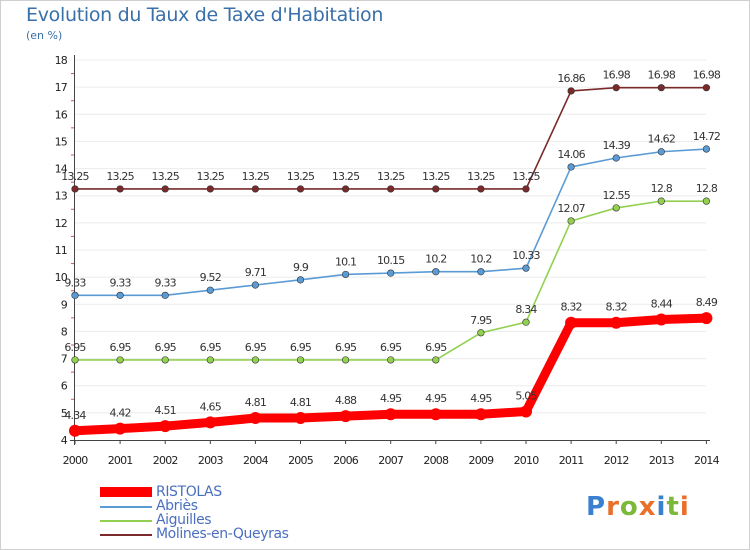 Image resolution: width=750 pixels, height=550 pixels. I want to click on data-label-ristolas-2013: 8.44, so click(662, 303).